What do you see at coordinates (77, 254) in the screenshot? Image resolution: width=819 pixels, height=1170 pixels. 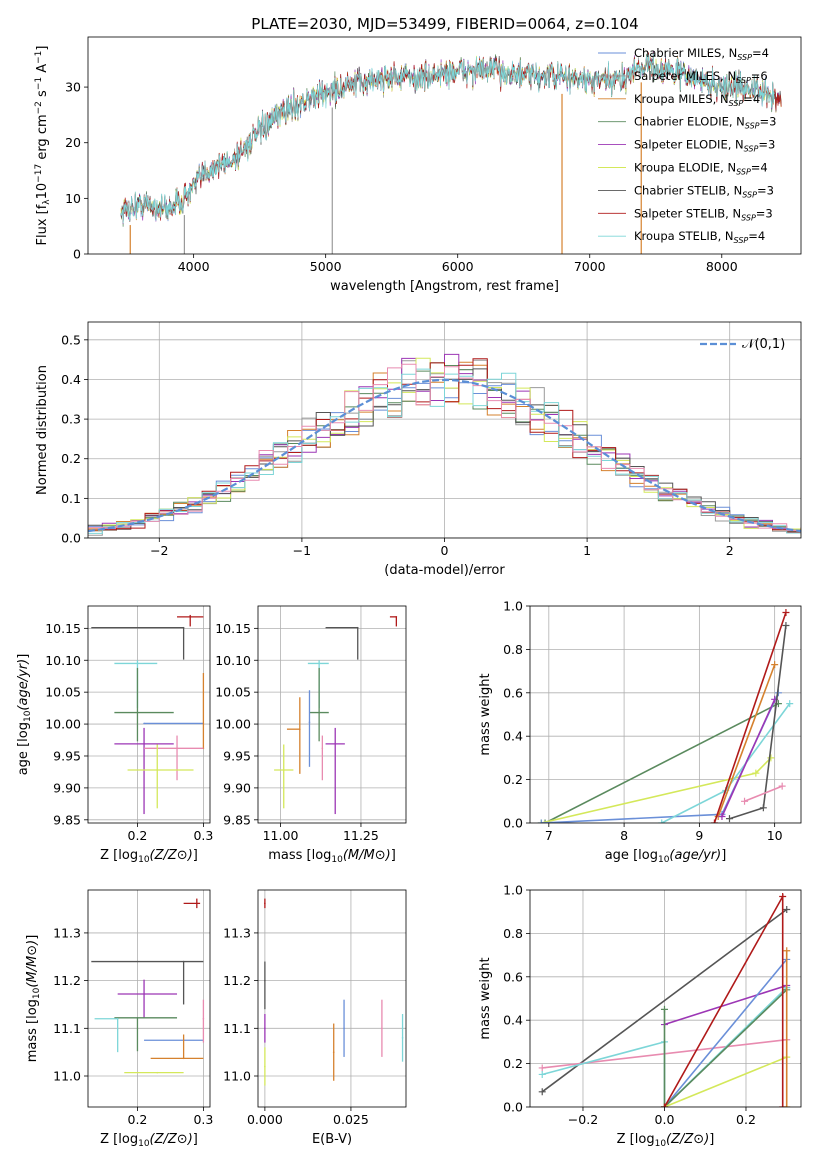 I see `y-tick-label: 0` at bounding box center [77, 254].